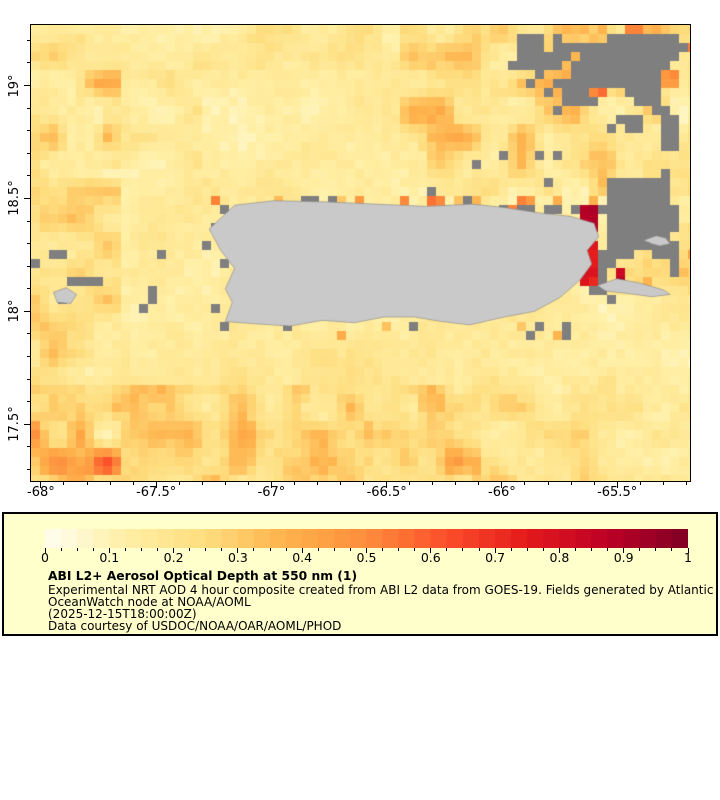 Image resolution: width=720 pixels, height=800 pixels. I want to click on y-tick-label-3: 17.5°, so click(14, 424).